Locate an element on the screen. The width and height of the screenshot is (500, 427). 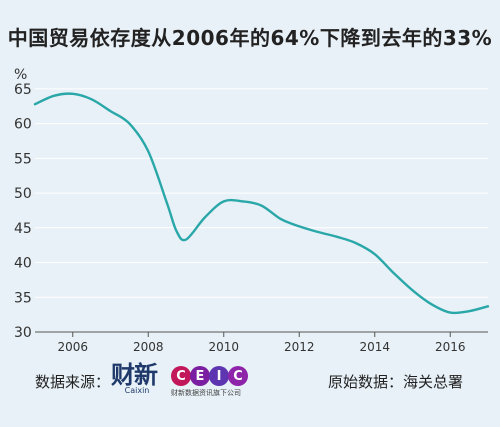
caixin-logo-mark: 财新 is located at coordinates (134, 374).